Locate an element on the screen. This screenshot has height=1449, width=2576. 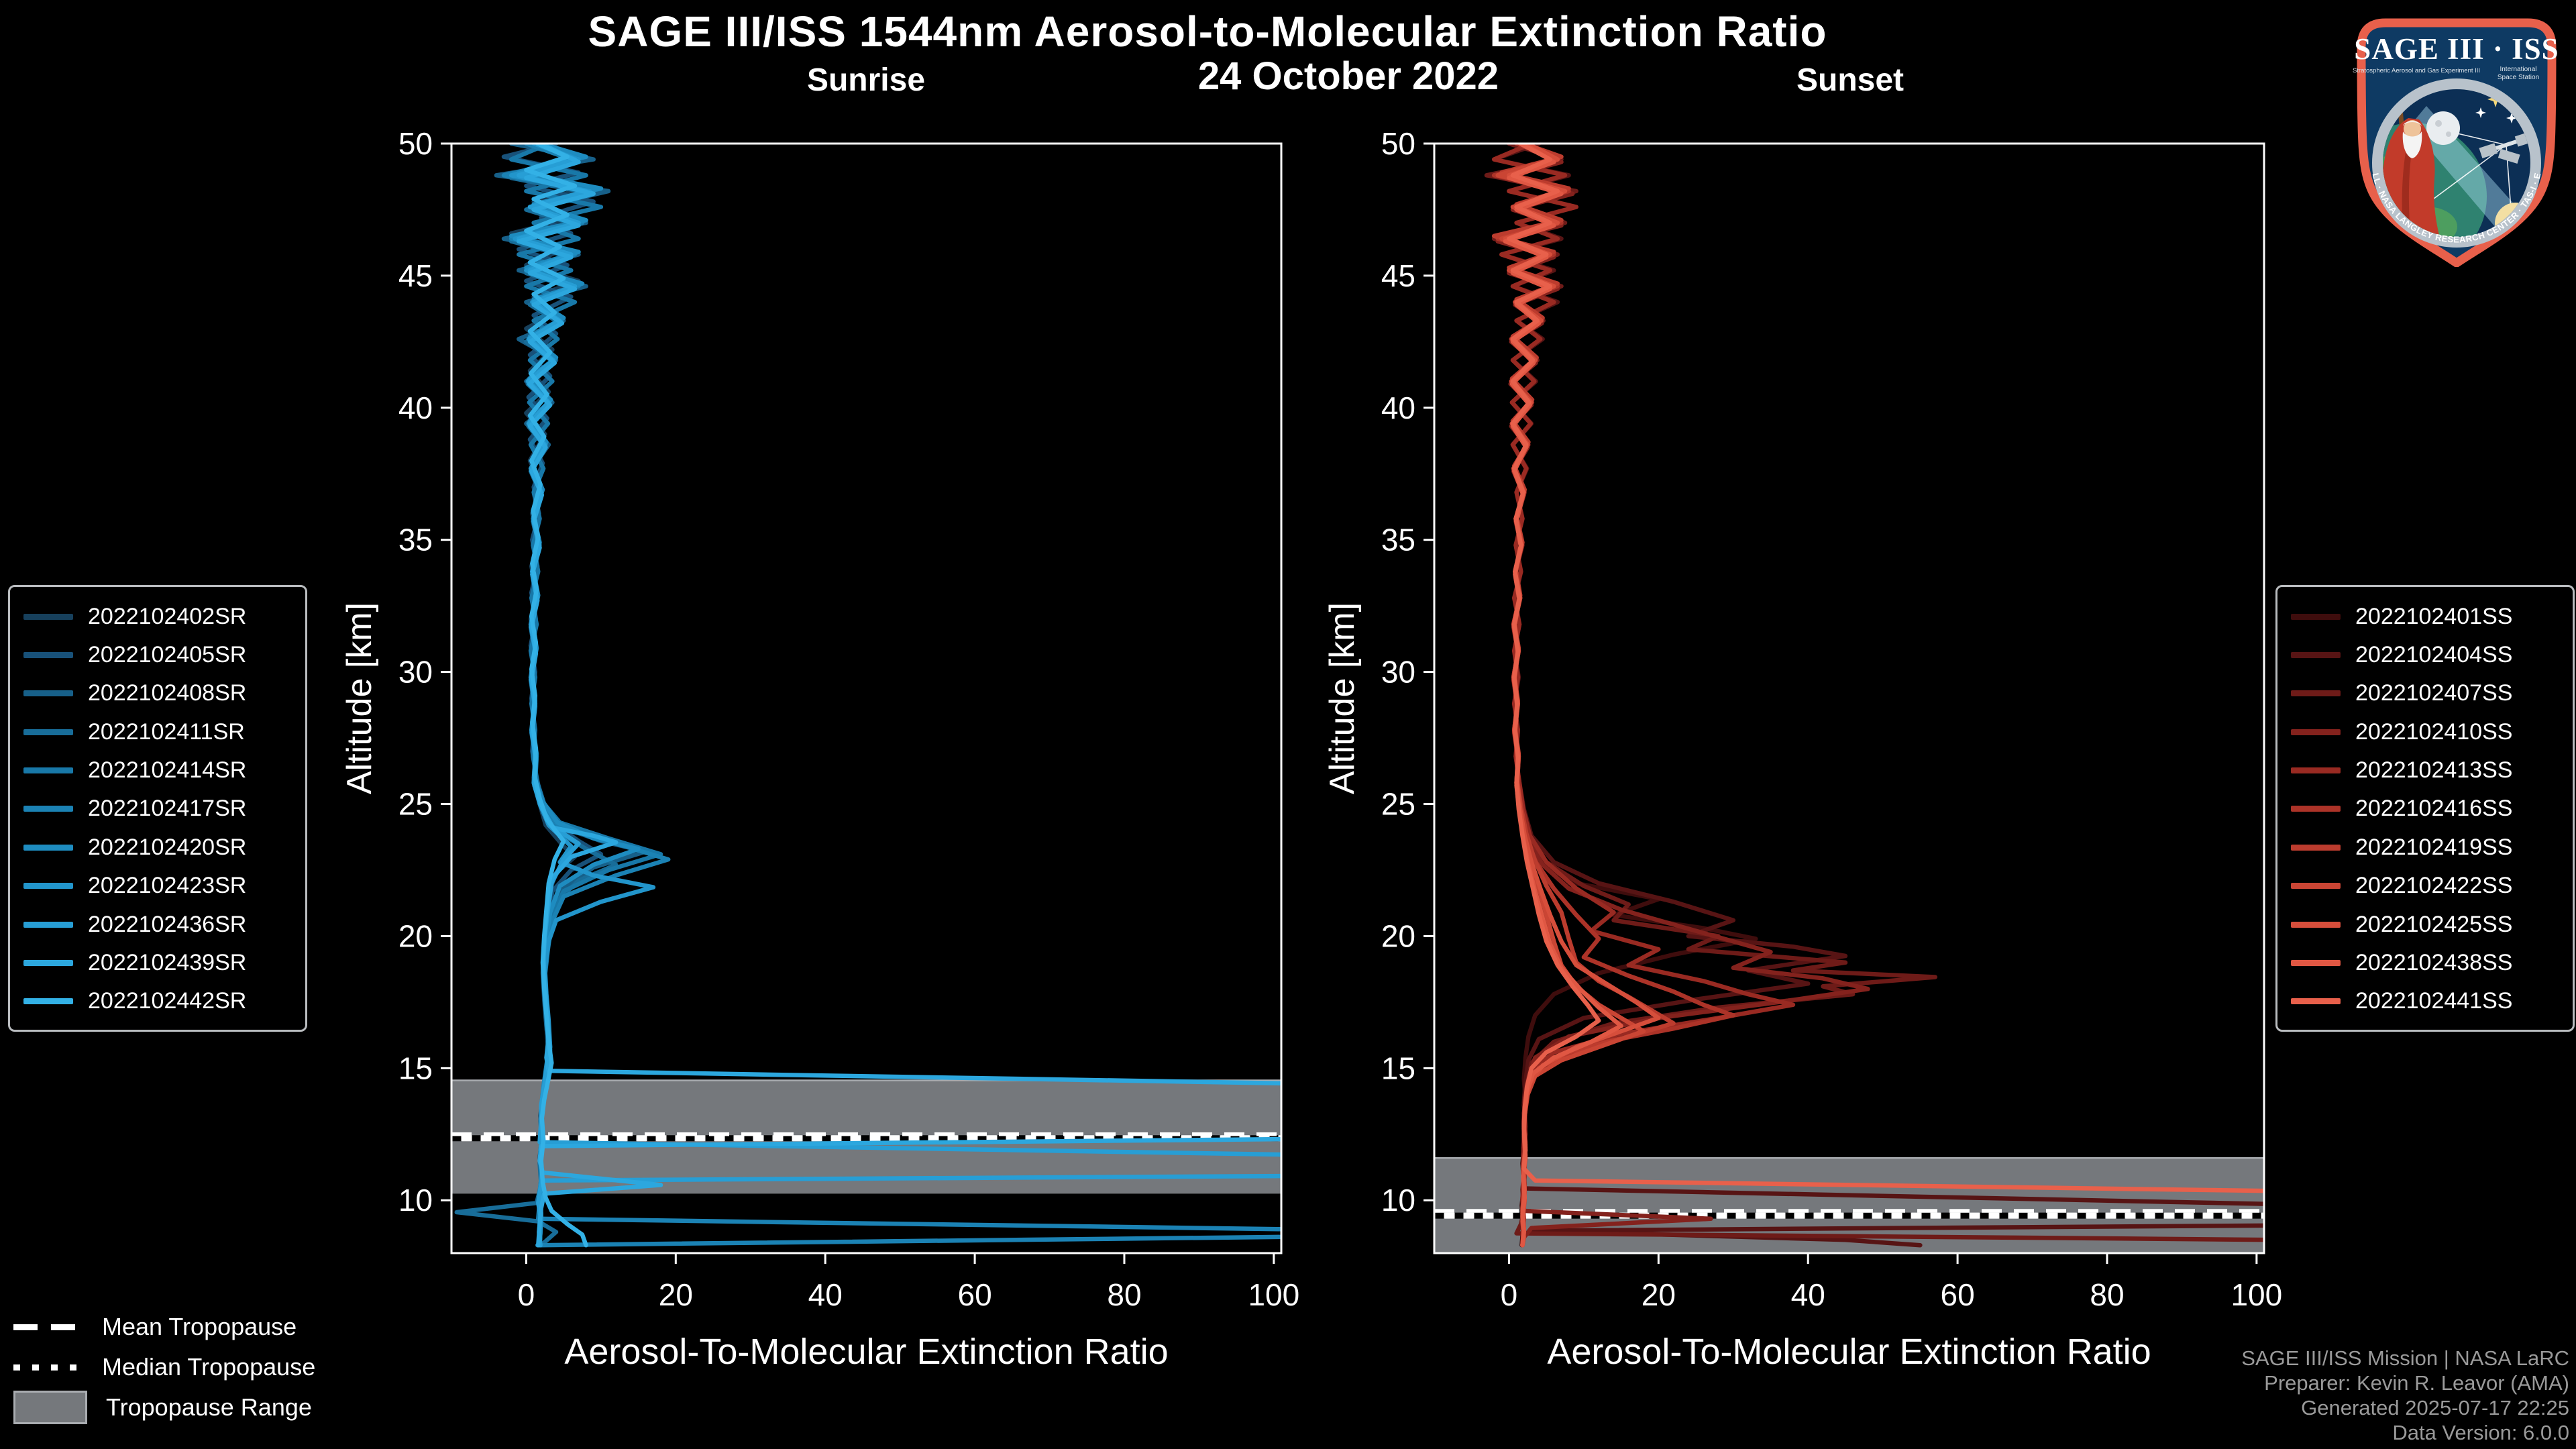
legend-item: 2022102441SS is located at coordinates (2425, 1001).